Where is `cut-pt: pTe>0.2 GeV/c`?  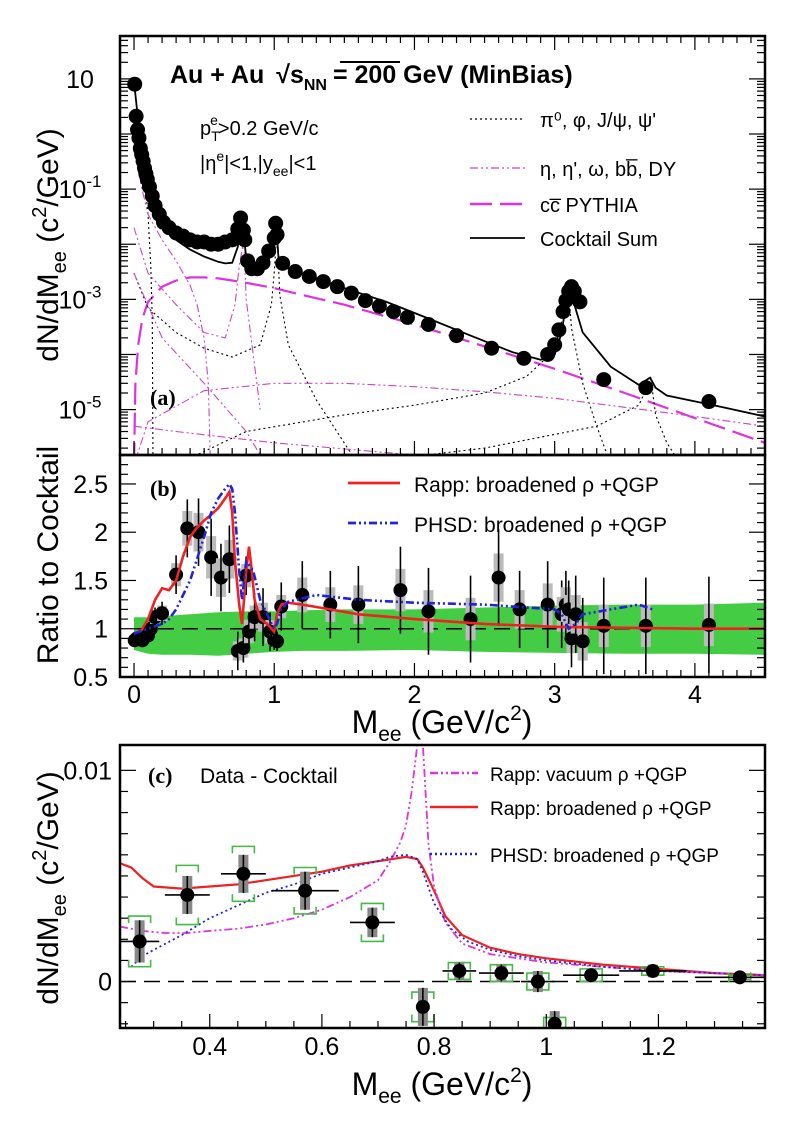 cut-pt: pTe>0.2 GeV/c is located at coordinates (259, 128).